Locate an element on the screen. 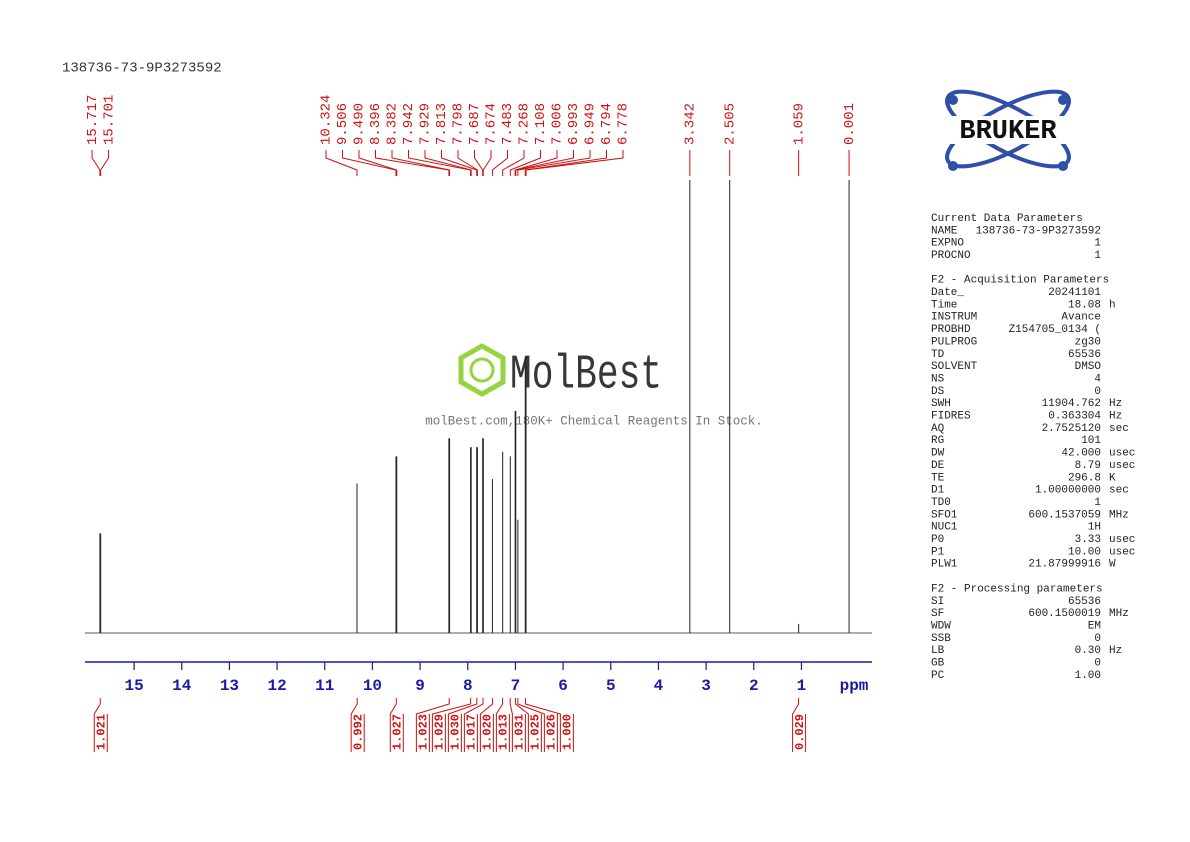 Image resolution: width=1190 pixels, height=842 pixels. x-tick-label: 1 is located at coordinates (802, 686).